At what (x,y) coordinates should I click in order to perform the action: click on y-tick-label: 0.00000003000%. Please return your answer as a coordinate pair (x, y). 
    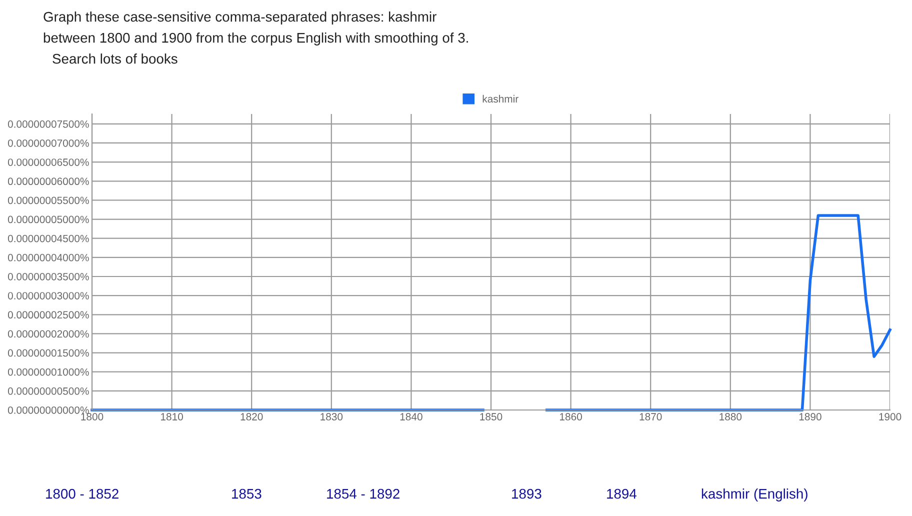
    Looking at the image, I should click on (48, 296).